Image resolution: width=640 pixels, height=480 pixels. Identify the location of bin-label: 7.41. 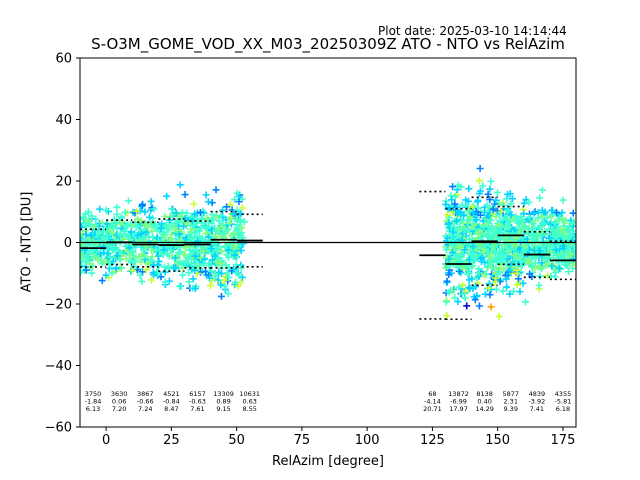
(537, 409).